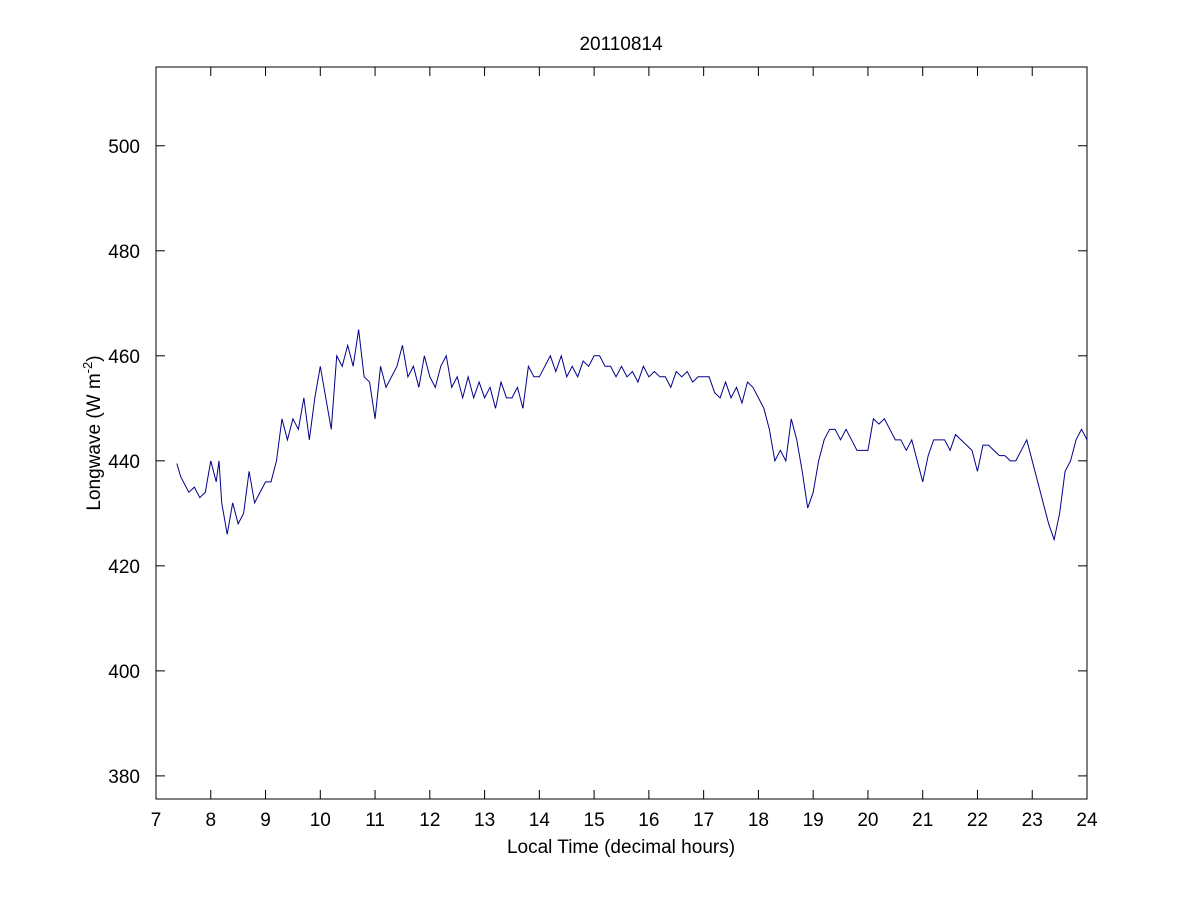  I want to click on x-tick-label: 15, so click(594, 820).